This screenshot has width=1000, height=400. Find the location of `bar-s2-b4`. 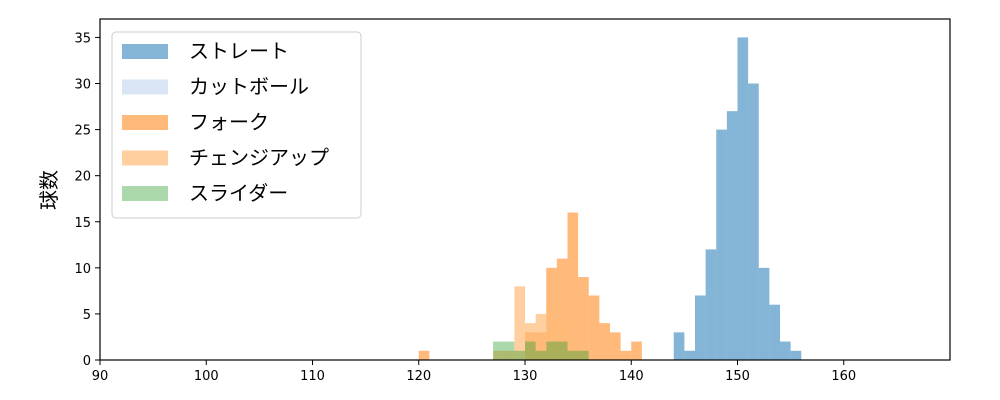

bar-s2-b4 is located at coordinates (562, 309).